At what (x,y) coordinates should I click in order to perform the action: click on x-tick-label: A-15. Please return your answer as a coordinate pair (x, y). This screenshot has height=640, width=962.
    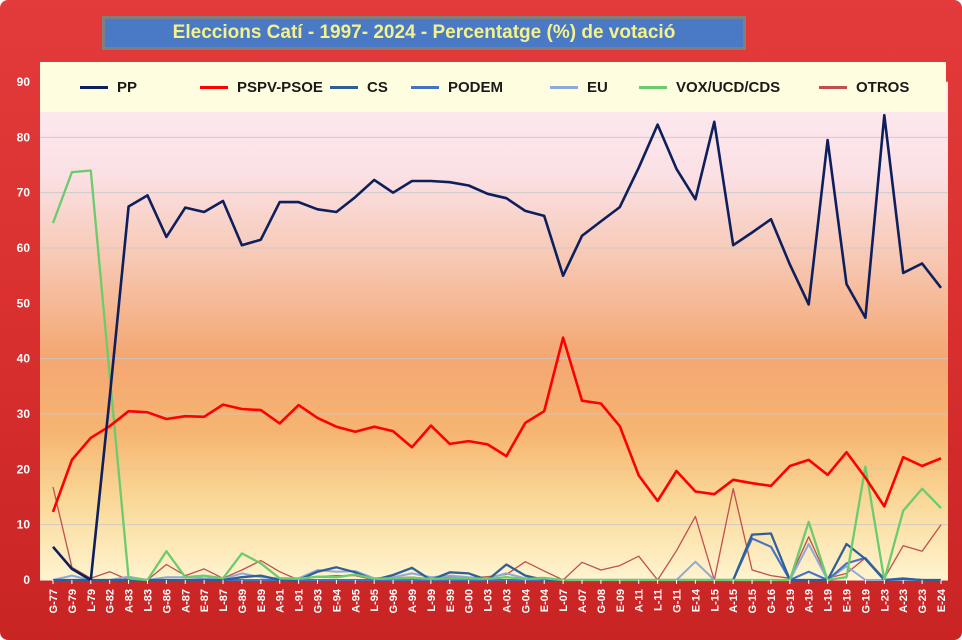
    Looking at the image, I should click on (734, 601).